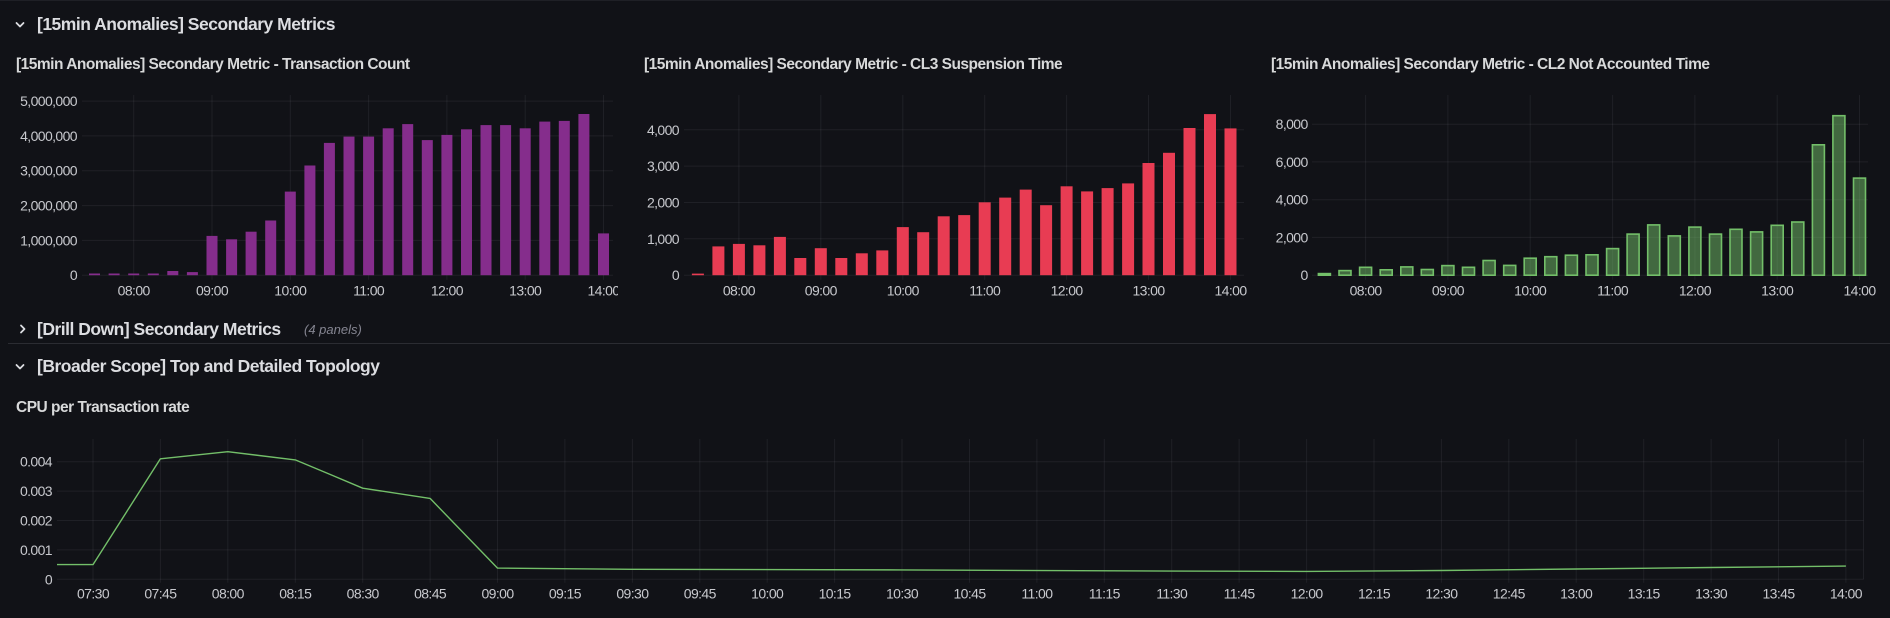 The width and height of the screenshot is (1890, 618). What do you see at coordinates (49, 206) in the screenshot?
I see `svg-text: 2,000,000` at bounding box center [49, 206].